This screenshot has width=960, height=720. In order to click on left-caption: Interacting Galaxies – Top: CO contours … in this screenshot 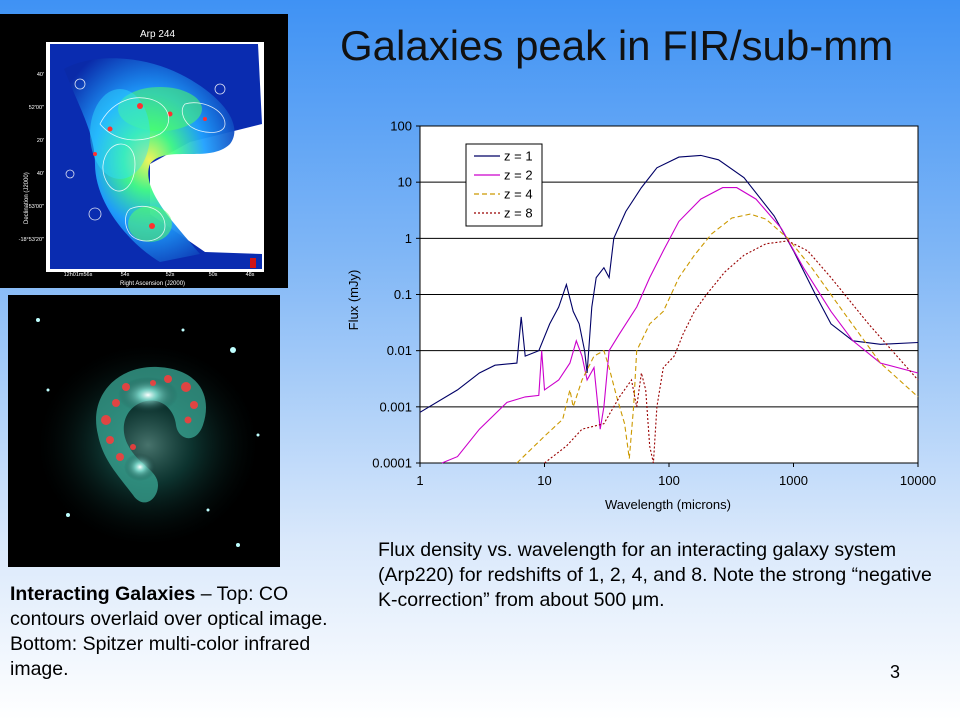, I will do `click(175, 632)`.